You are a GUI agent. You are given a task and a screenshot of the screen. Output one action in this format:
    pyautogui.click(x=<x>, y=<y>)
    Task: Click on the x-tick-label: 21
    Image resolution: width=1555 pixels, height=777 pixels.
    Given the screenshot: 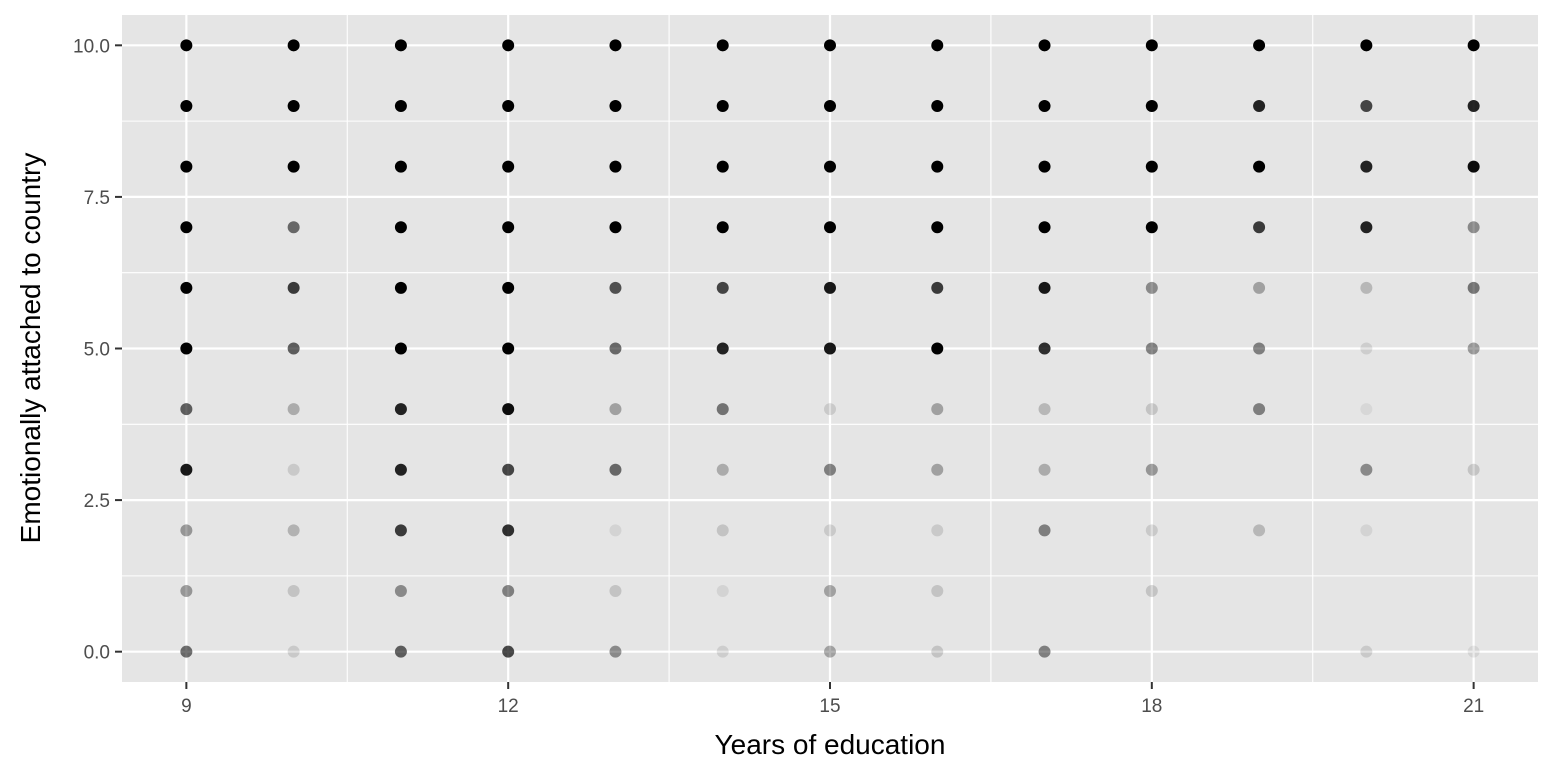 What is the action you would take?
    pyautogui.click(x=1473, y=706)
    